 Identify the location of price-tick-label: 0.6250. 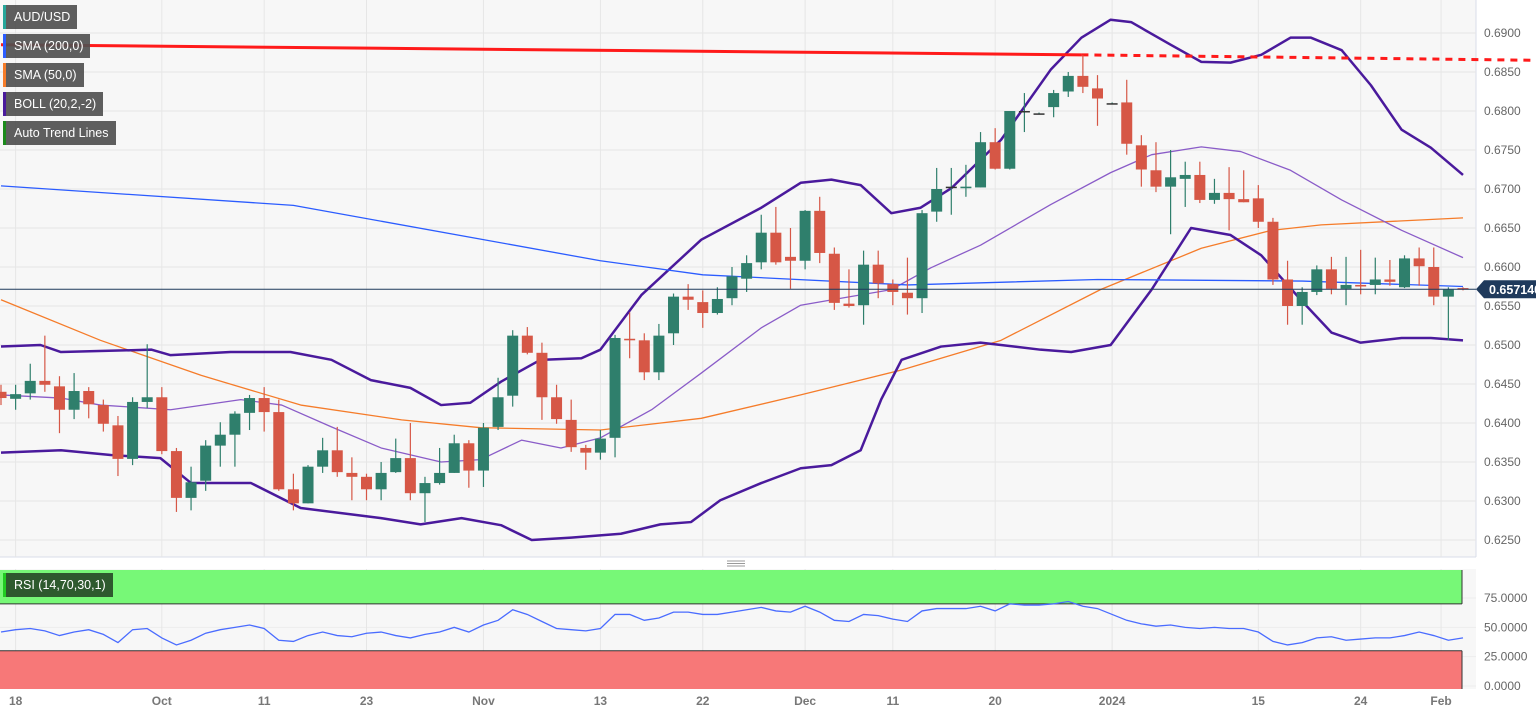
(1502, 540).